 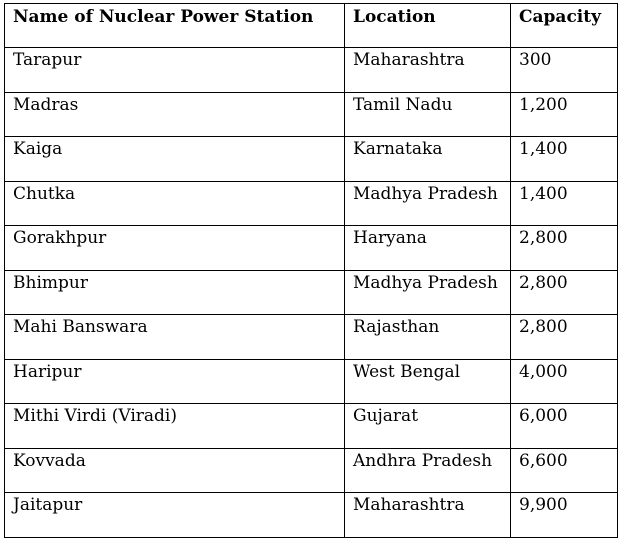 I want to click on capacity-cell: 300, so click(x=564, y=70).